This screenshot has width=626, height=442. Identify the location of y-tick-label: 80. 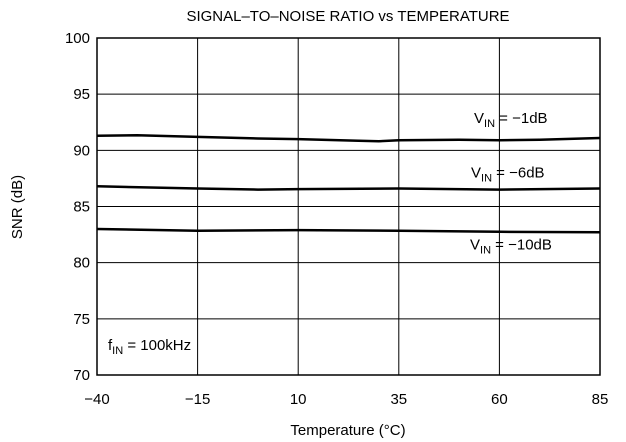
(81, 263).